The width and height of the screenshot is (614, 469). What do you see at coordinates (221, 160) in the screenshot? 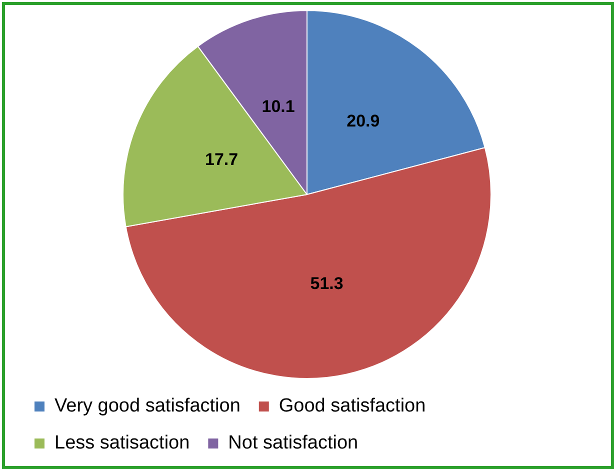
I see `data-label: 17.7` at bounding box center [221, 160].